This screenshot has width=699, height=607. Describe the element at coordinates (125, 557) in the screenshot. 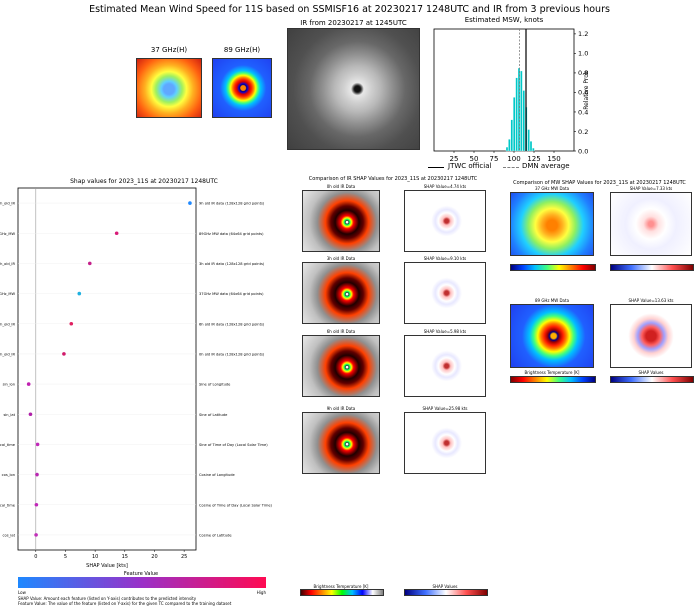

I see `shap-xtick-label: 15` at that location.